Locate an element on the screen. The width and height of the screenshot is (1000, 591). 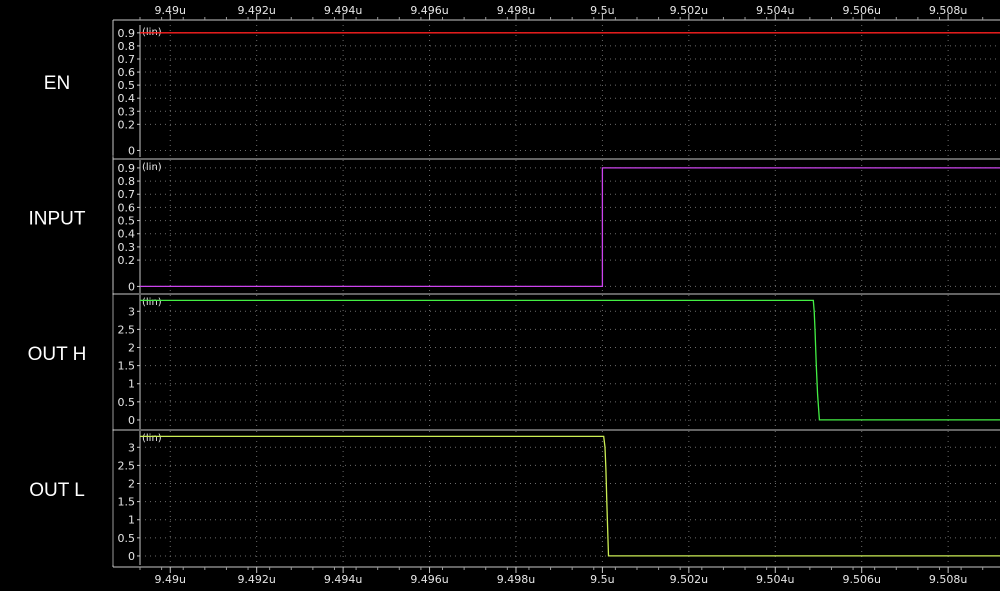
top-tick-label: 9.502u is located at coordinates (689, 10).